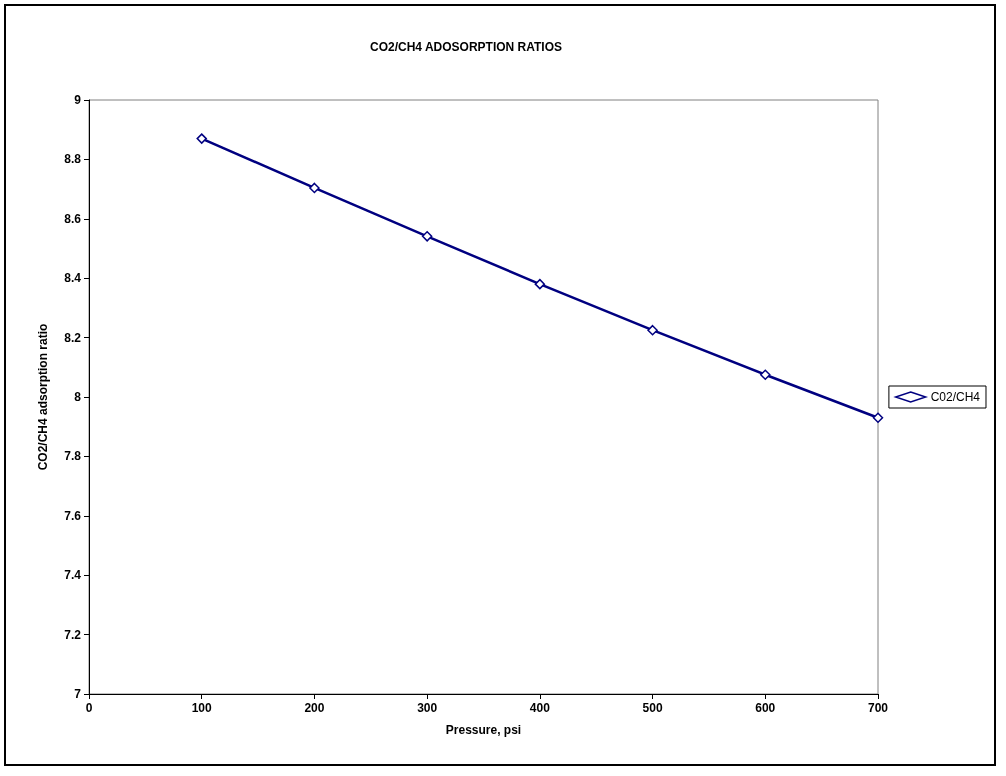  Describe the element at coordinates (765, 708) in the screenshot. I see `x-tick-label: 600` at that location.